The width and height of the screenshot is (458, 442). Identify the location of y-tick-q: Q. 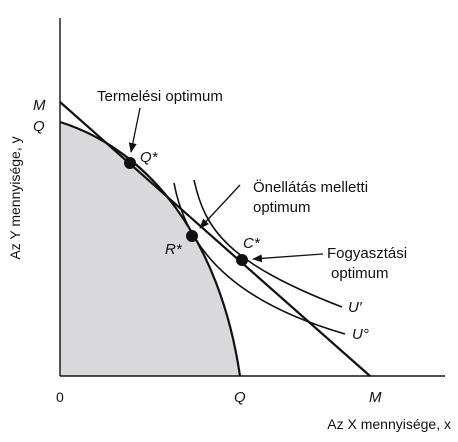
(39, 126).